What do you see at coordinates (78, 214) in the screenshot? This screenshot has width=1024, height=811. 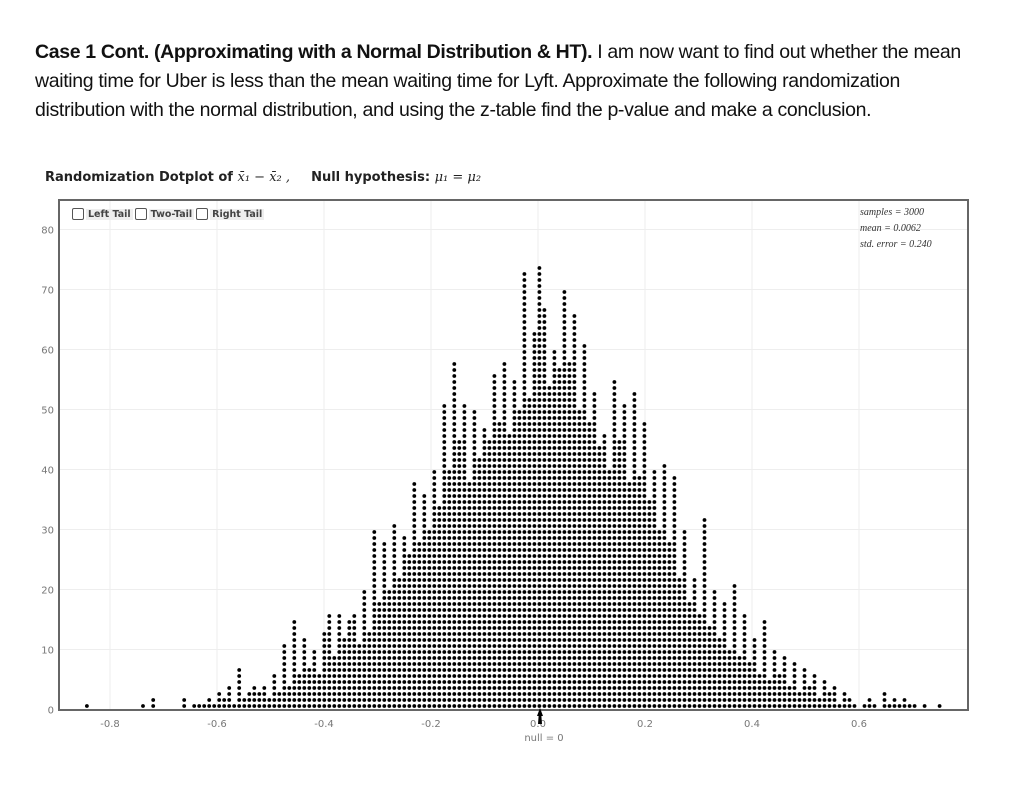 I see `left-tail-checkbox-box` at bounding box center [78, 214].